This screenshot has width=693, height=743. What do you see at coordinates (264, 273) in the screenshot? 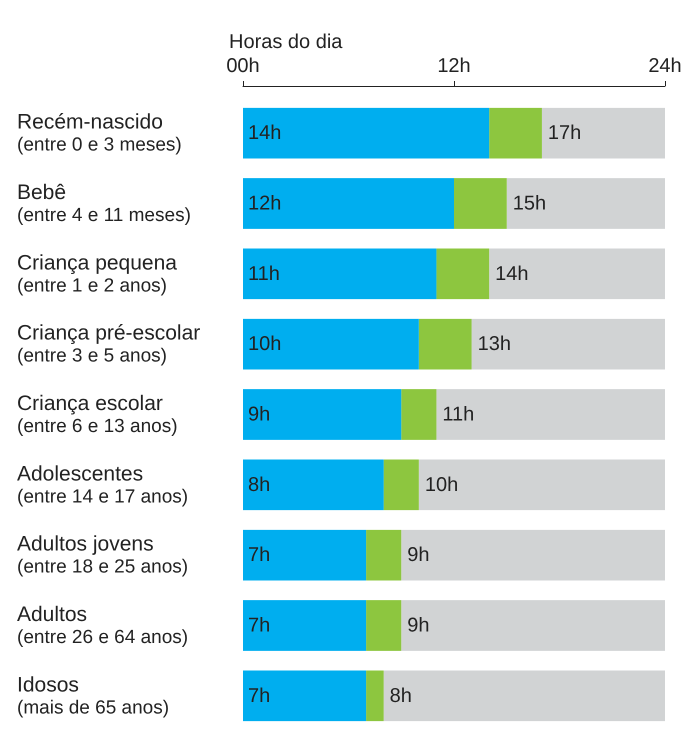
I see `data-label: 11h` at bounding box center [264, 273].